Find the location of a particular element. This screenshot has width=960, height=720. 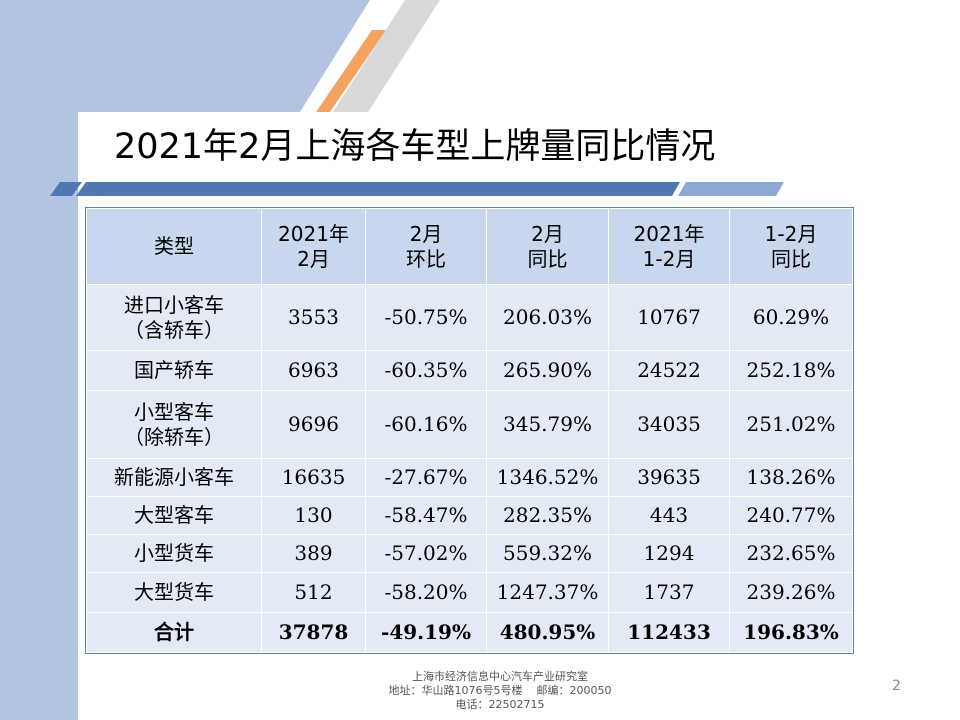

feb-2021-cell: 6963 is located at coordinates (313, 370).